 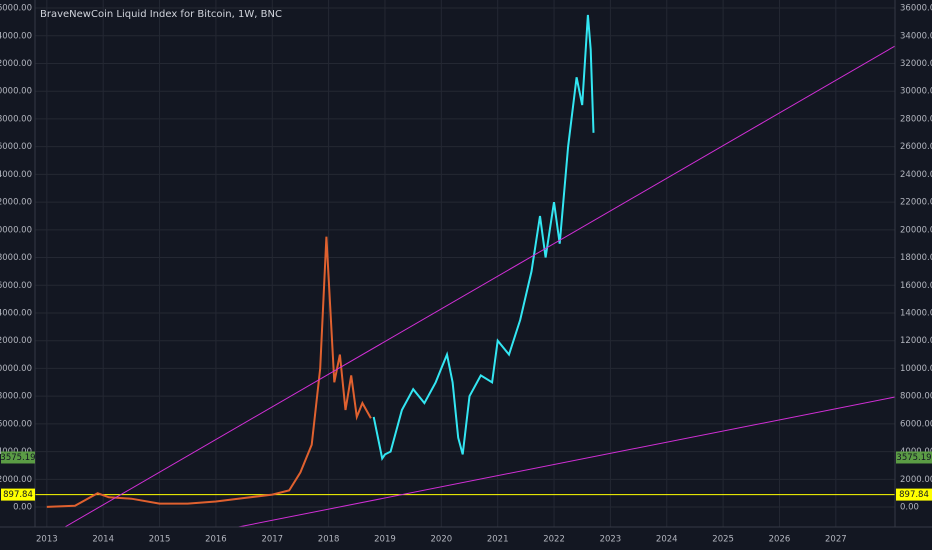 I want to click on x-tick-label: 2014, so click(x=103, y=540).